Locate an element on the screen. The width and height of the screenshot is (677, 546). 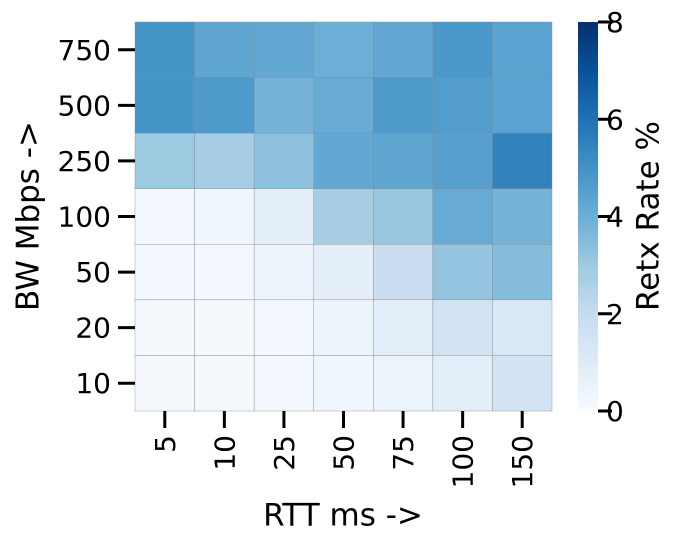
x-tick-label: 10 is located at coordinates (224, 453).